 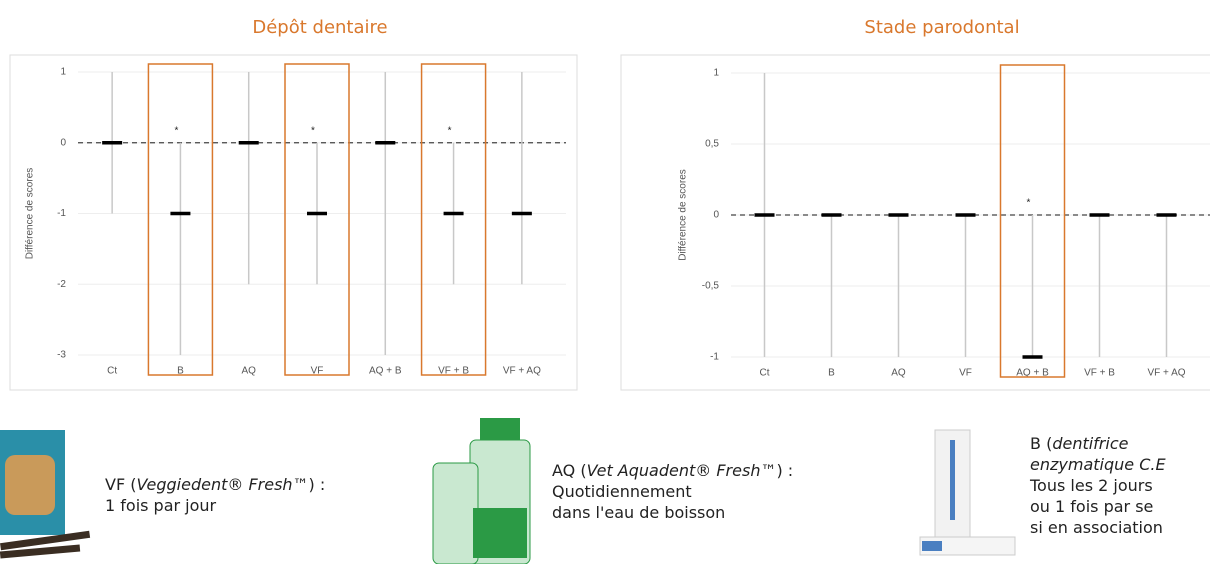 What do you see at coordinates (932, 546) in the screenshot?
I see `tube-label` at bounding box center [932, 546].